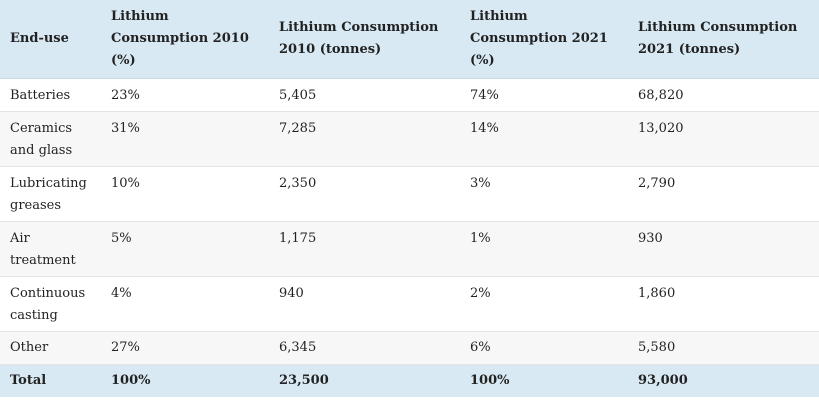 The width and height of the screenshot is (819, 401). Describe the element at coordinates (185, 380) in the screenshot. I see `total-2010-percent: 100%` at that location.